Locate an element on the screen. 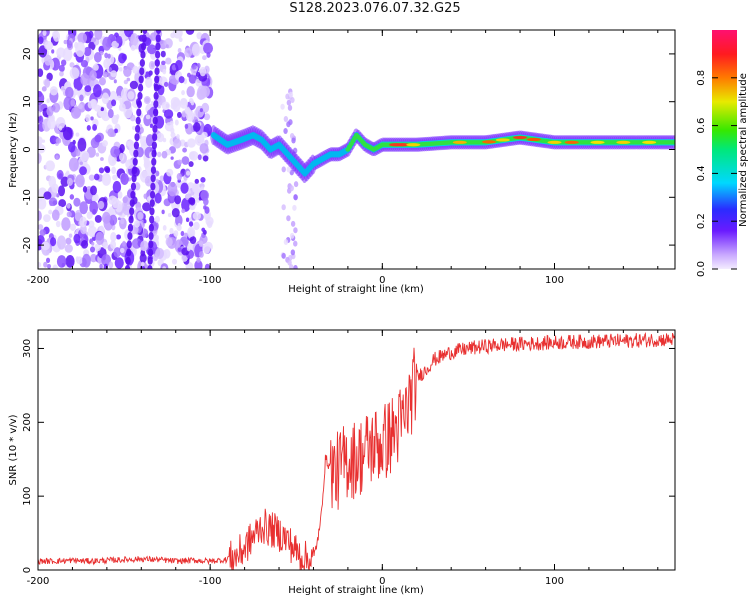 The height and width of the screenshot is (600, 750). spectrogram-y-tick-label: 10 is located at coordinates (27, 101).